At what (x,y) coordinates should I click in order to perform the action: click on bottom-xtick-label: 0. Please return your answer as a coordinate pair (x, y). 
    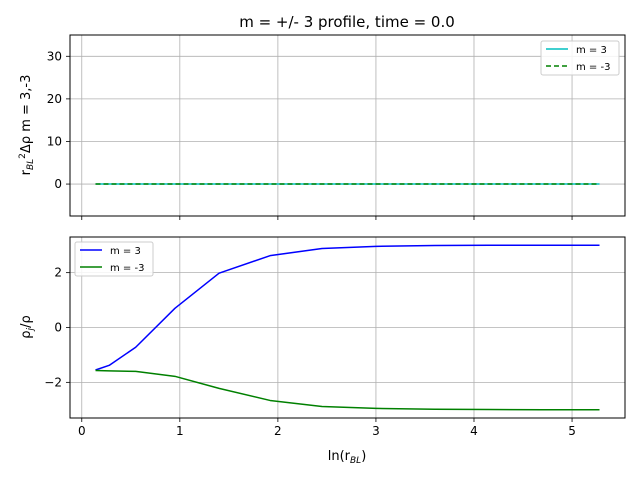
    Looking at the image, I should click on (82, 431).